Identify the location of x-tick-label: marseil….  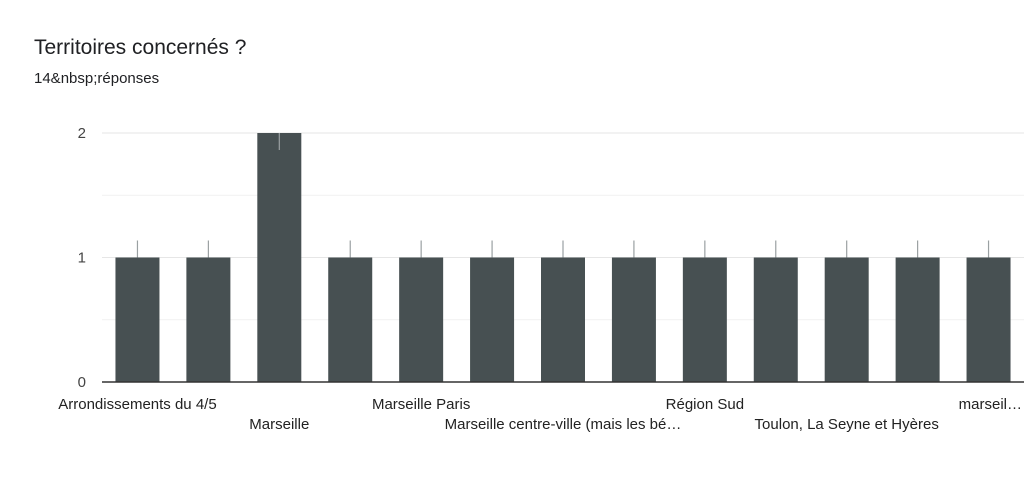
(990, 404).